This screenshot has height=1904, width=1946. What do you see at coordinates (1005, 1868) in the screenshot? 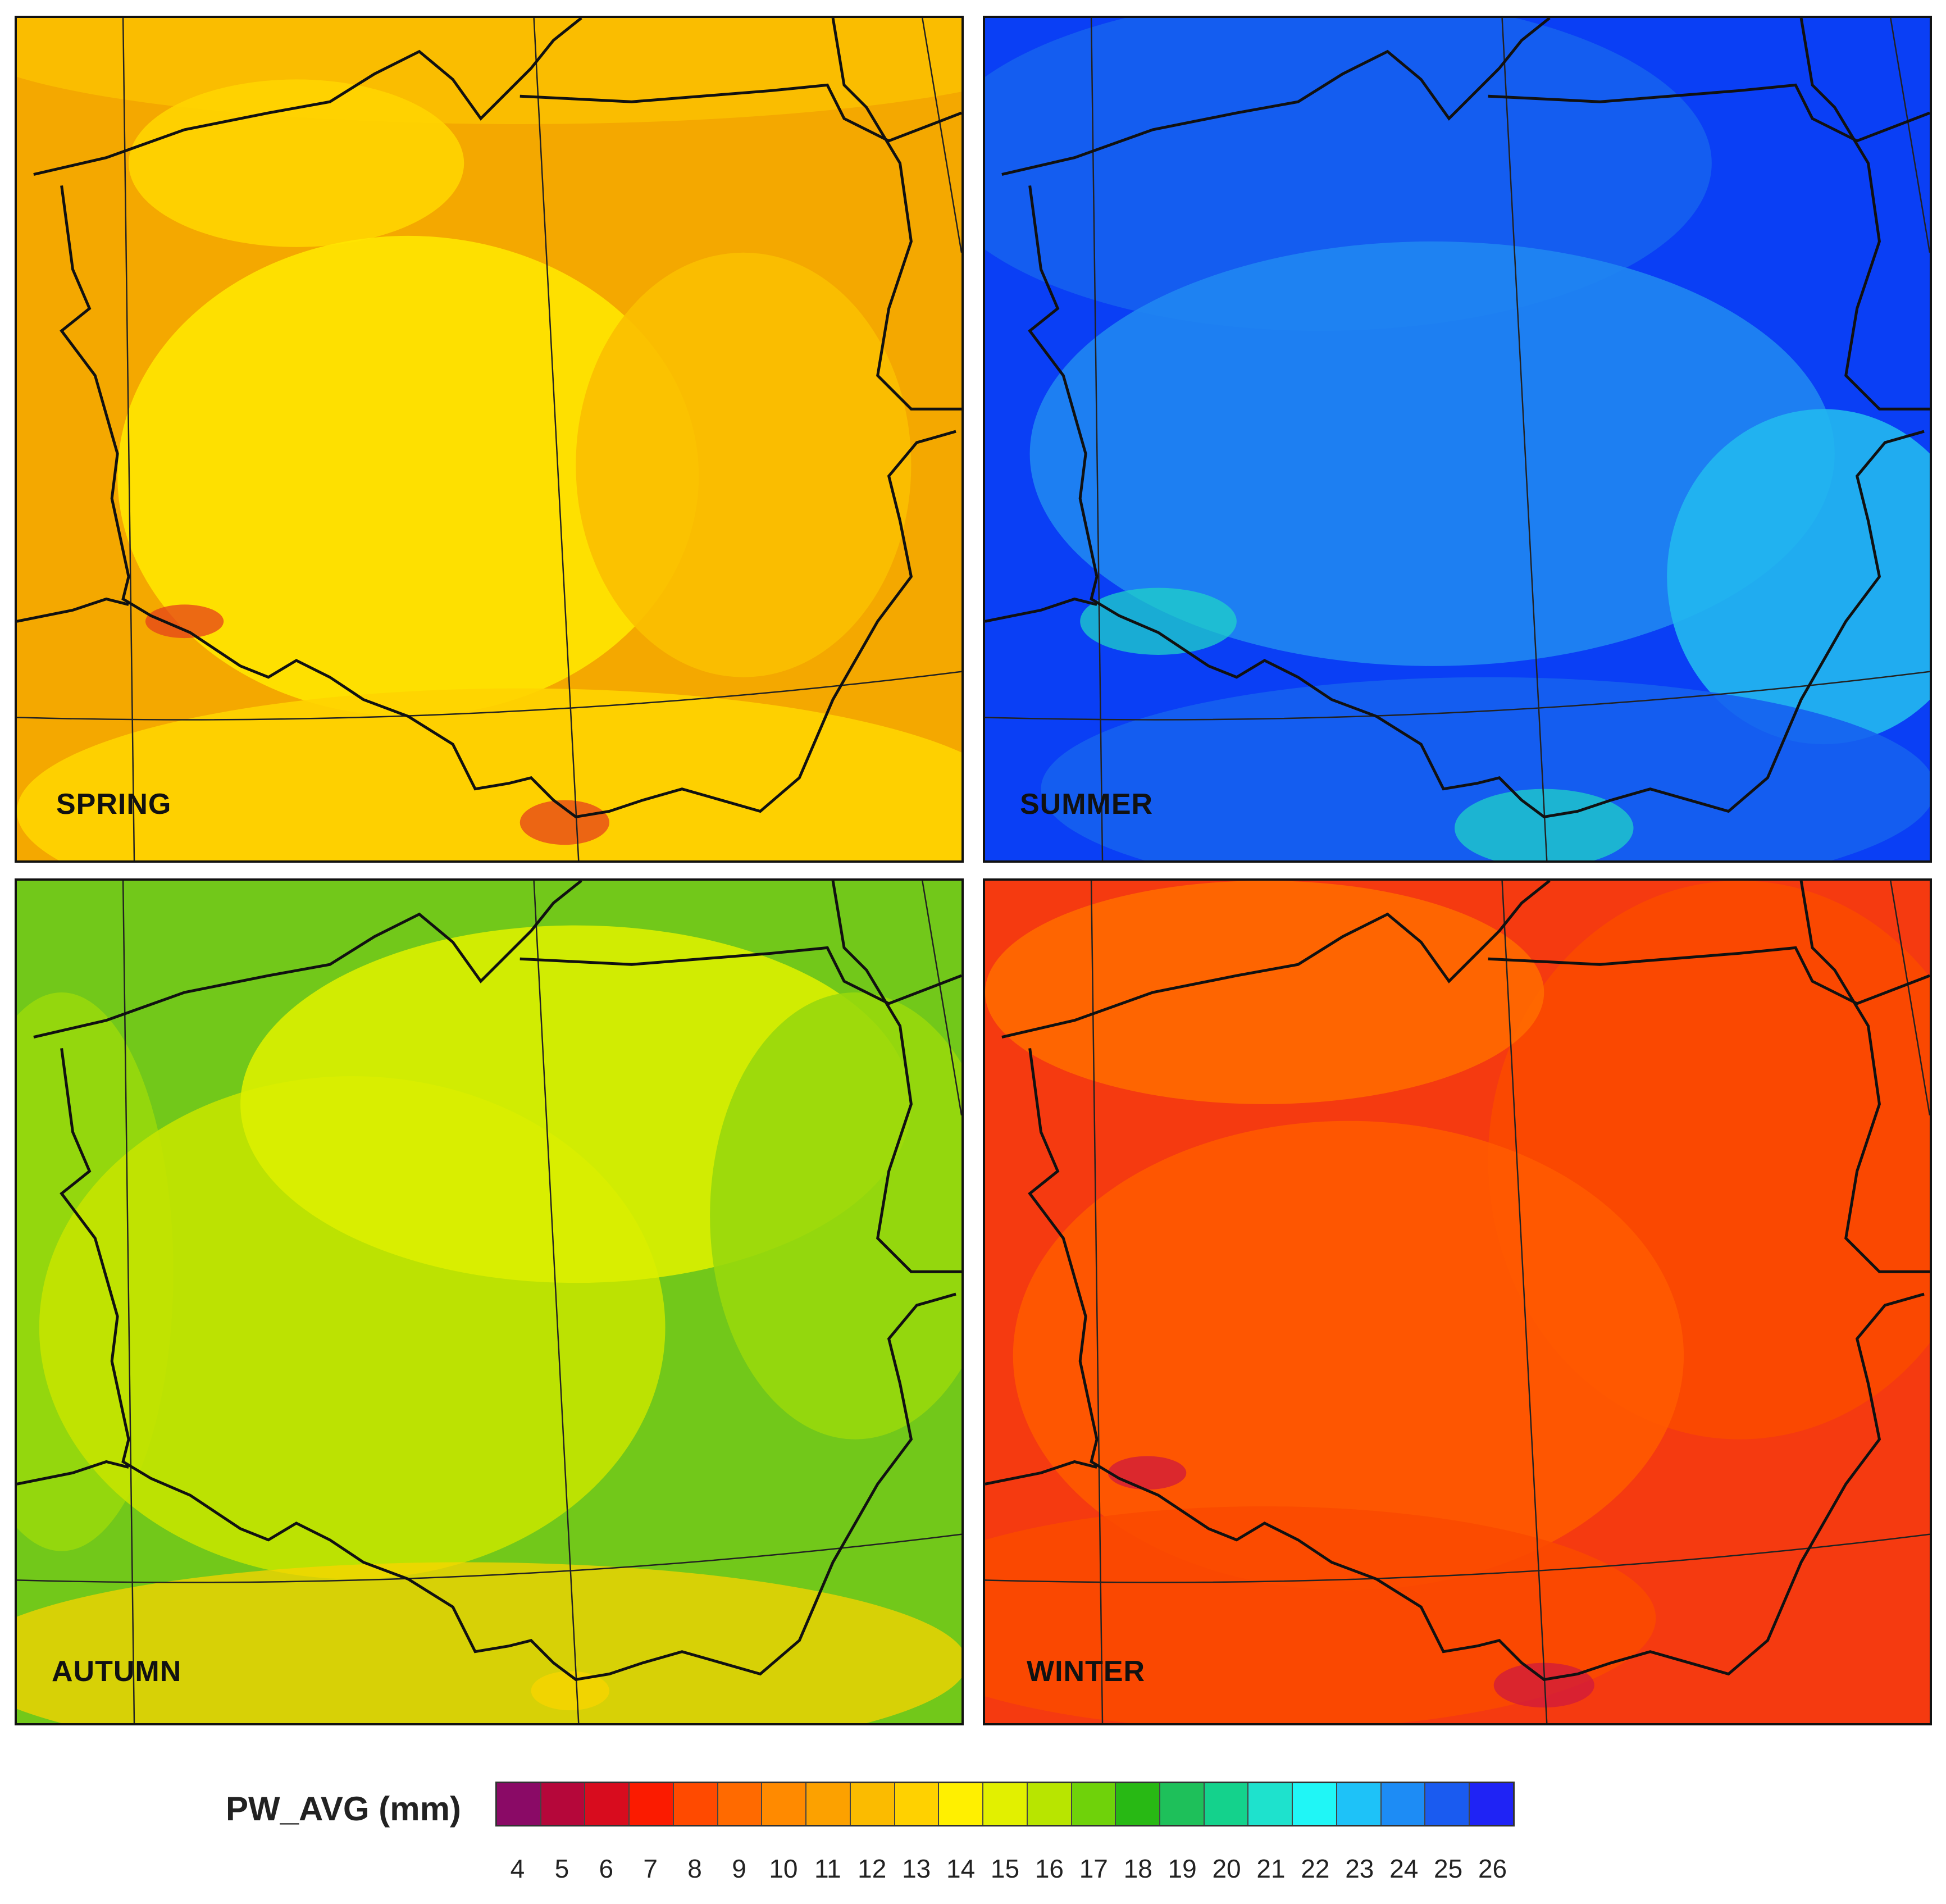
I see `legend-tick-label: 15` at bounding box center [1005, 1868].